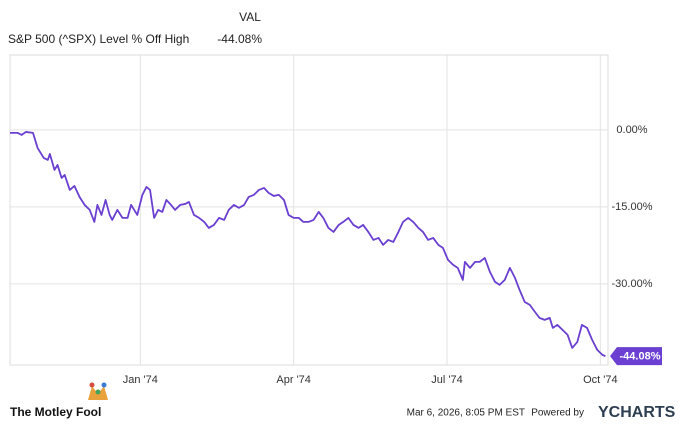 The width and height of the screenshot is (700, 428). I want to click on latest-value-label: -44.08%, so click(640, 357).